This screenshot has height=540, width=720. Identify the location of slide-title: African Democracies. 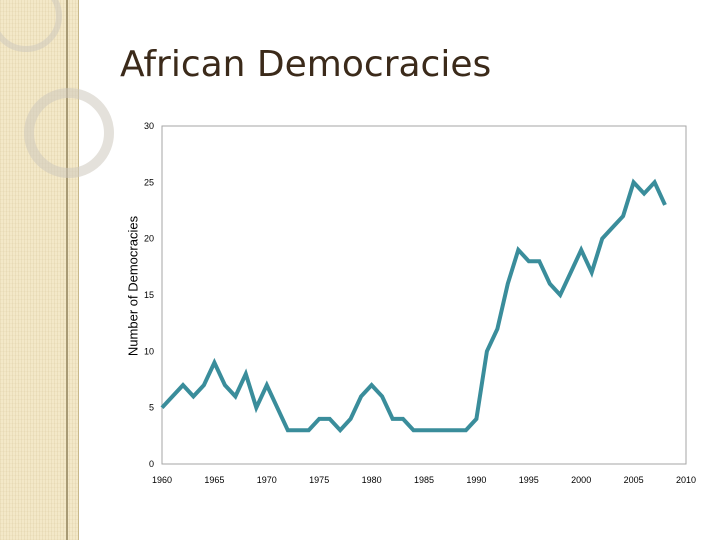
(306, 64).